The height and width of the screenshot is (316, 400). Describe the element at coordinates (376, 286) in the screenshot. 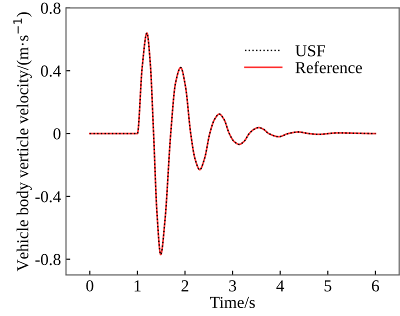

I see `x-tick-label: 6` at that location.